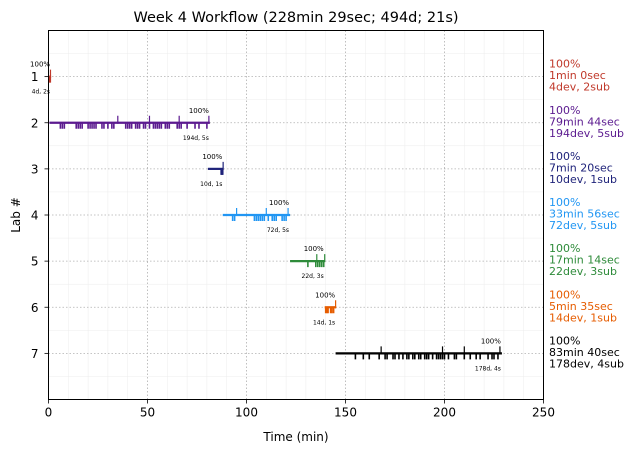 The height and width of the screenshot is (453, 634). I want to click on lab-6-pct-label: 100%, so click(325, 295).